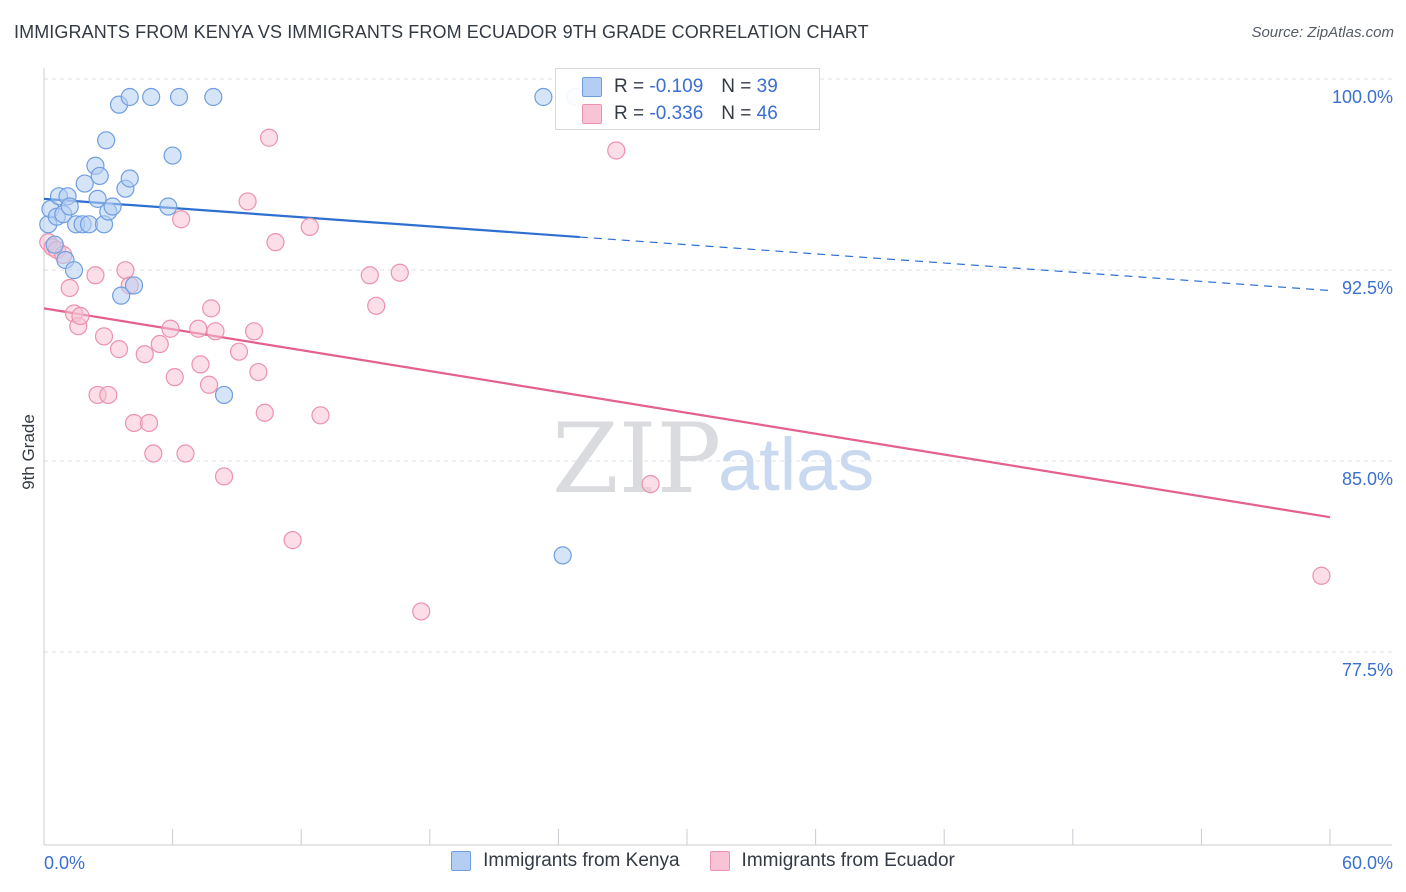 This screenshot has width=1406, height=892. I want to click on legend-swatch-ecuador, so click(592, 114).